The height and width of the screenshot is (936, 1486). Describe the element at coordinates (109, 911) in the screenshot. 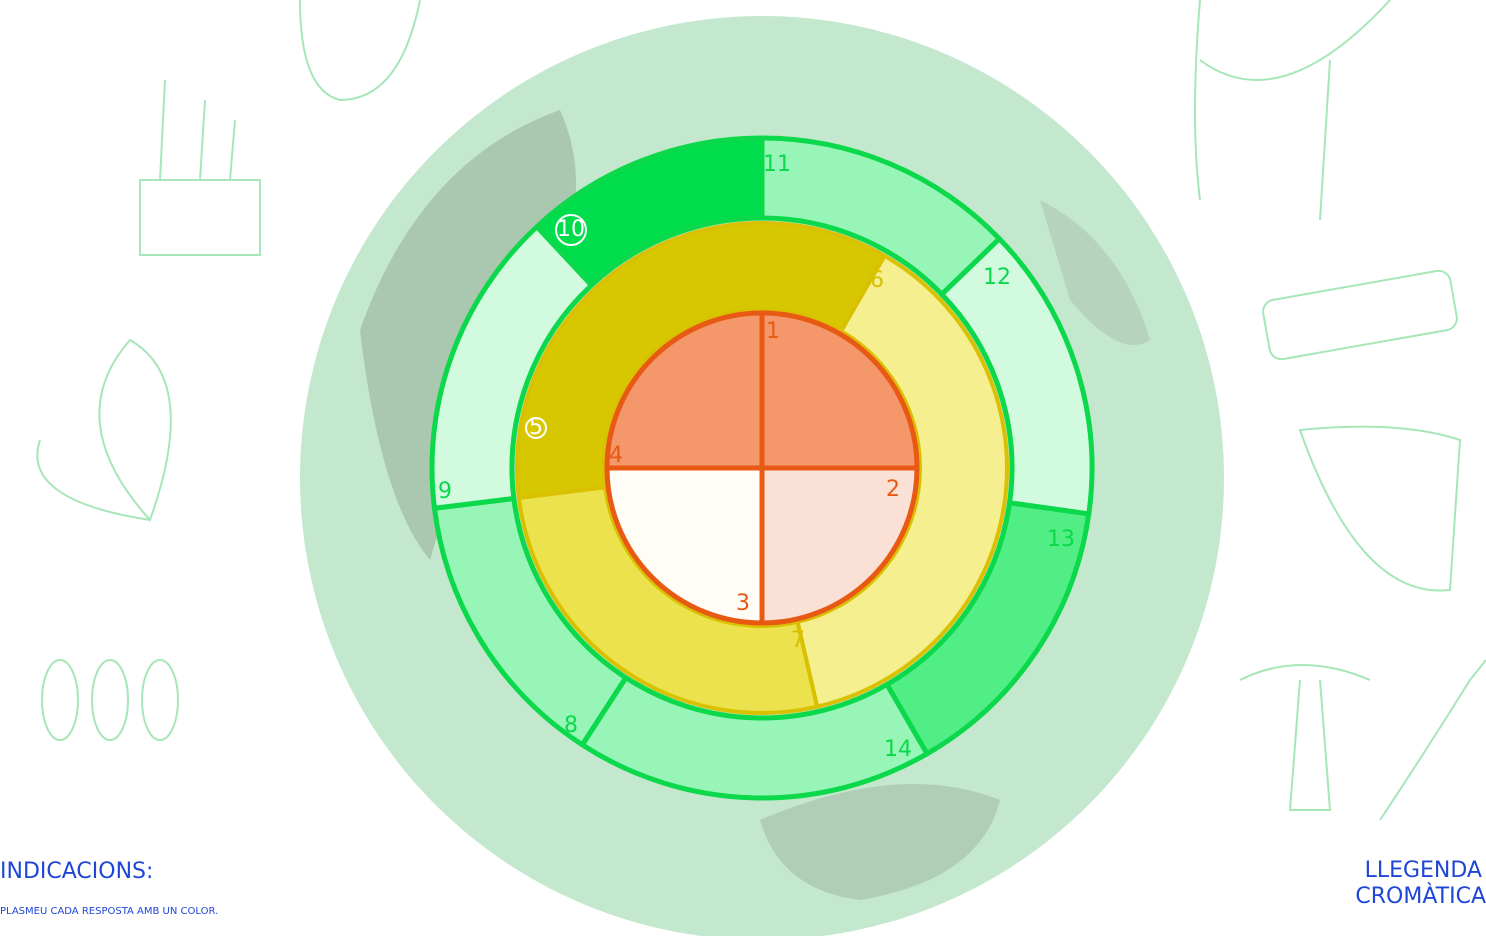

I see `instructions-text: PLASMEU CADA RESPOSTA AMB UN COLOR.` at that location.